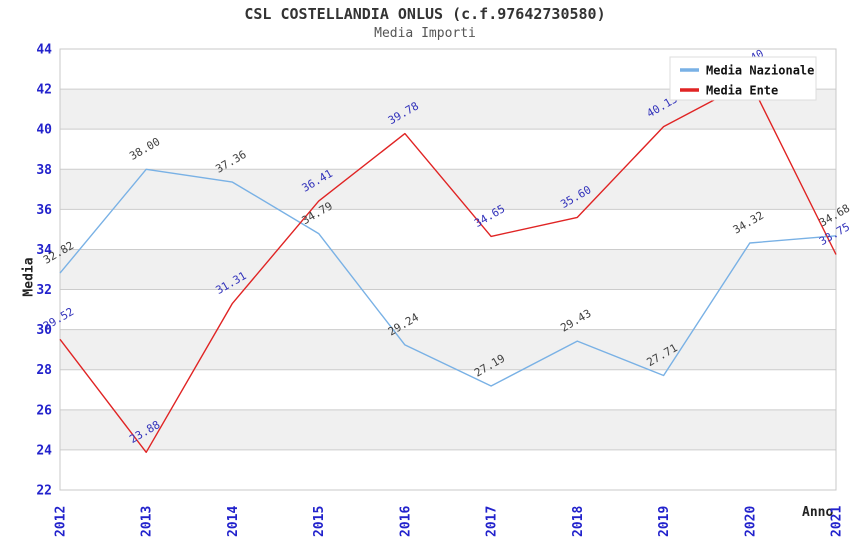 Image resolution: width=850 pixels, height=550 pixels. I want to click on x-tick-label: 2017, so click(492, 521).